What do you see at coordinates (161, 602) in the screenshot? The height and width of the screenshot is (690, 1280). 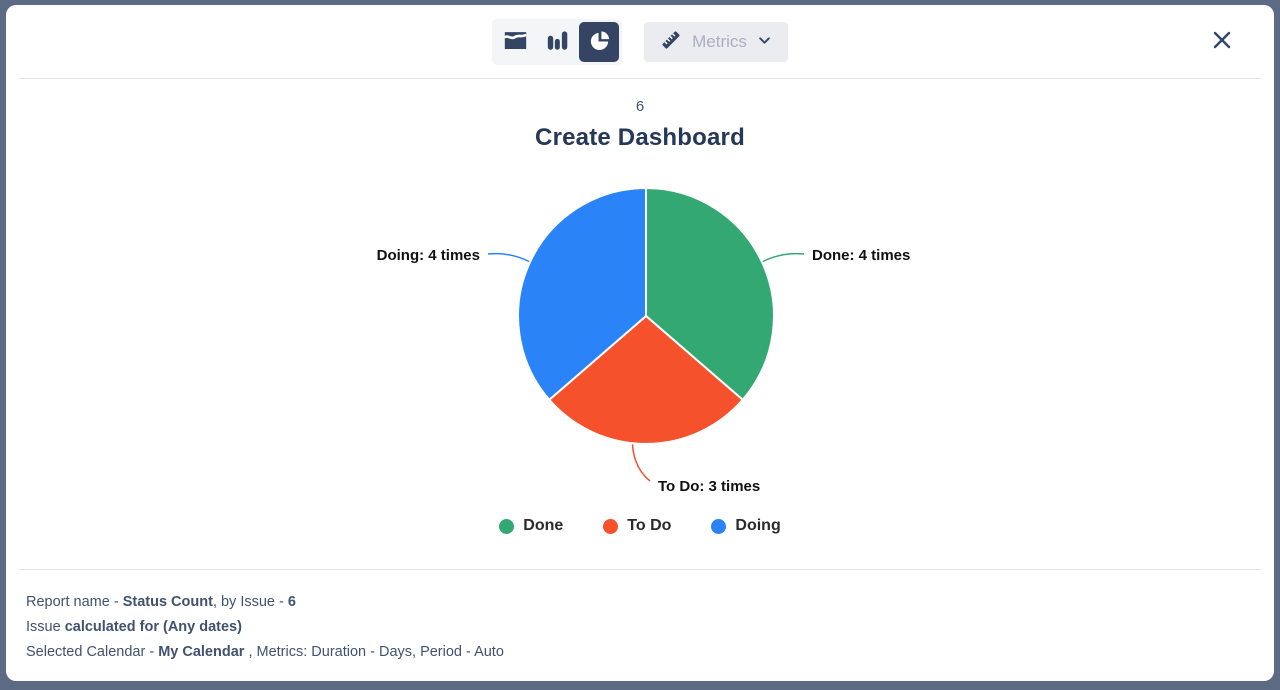 I see `footer-line-report-name: Report name - Status Count, by Issue - 6` at bounding box center [161, 602].